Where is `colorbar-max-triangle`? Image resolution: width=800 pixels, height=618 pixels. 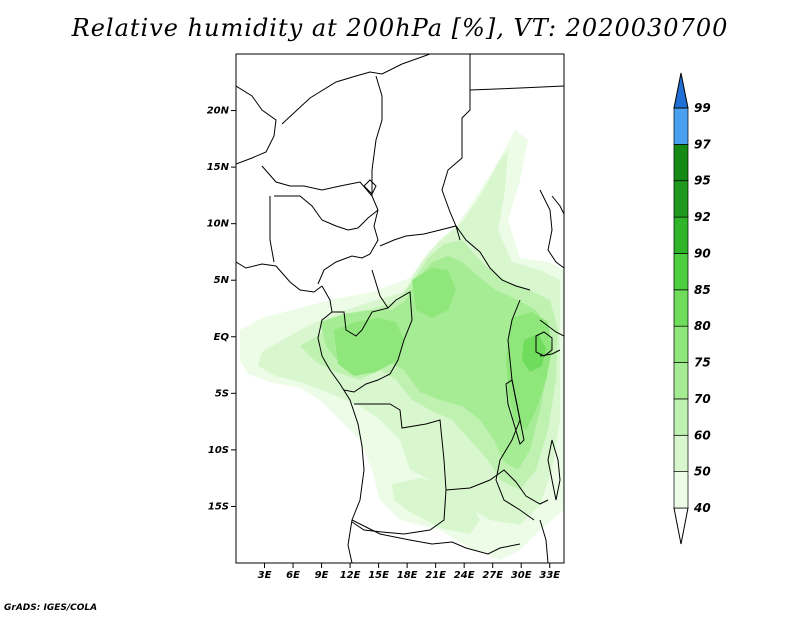
colorbar-max-triangle is located at coordinates (681, 90).